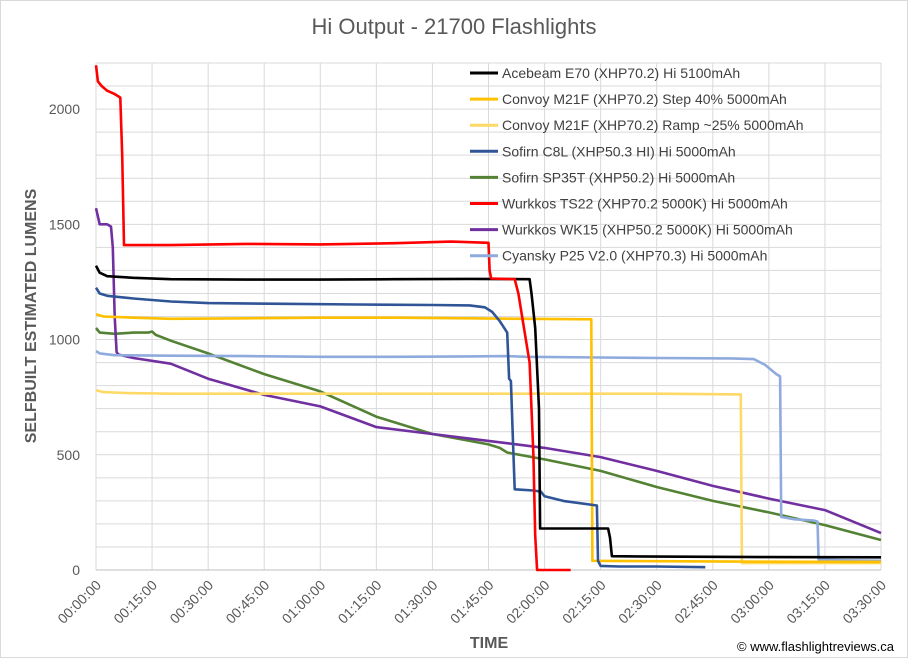  I want to click on y-axis-ticks: 0 500 1000 1500 2000, so click(64, 339).